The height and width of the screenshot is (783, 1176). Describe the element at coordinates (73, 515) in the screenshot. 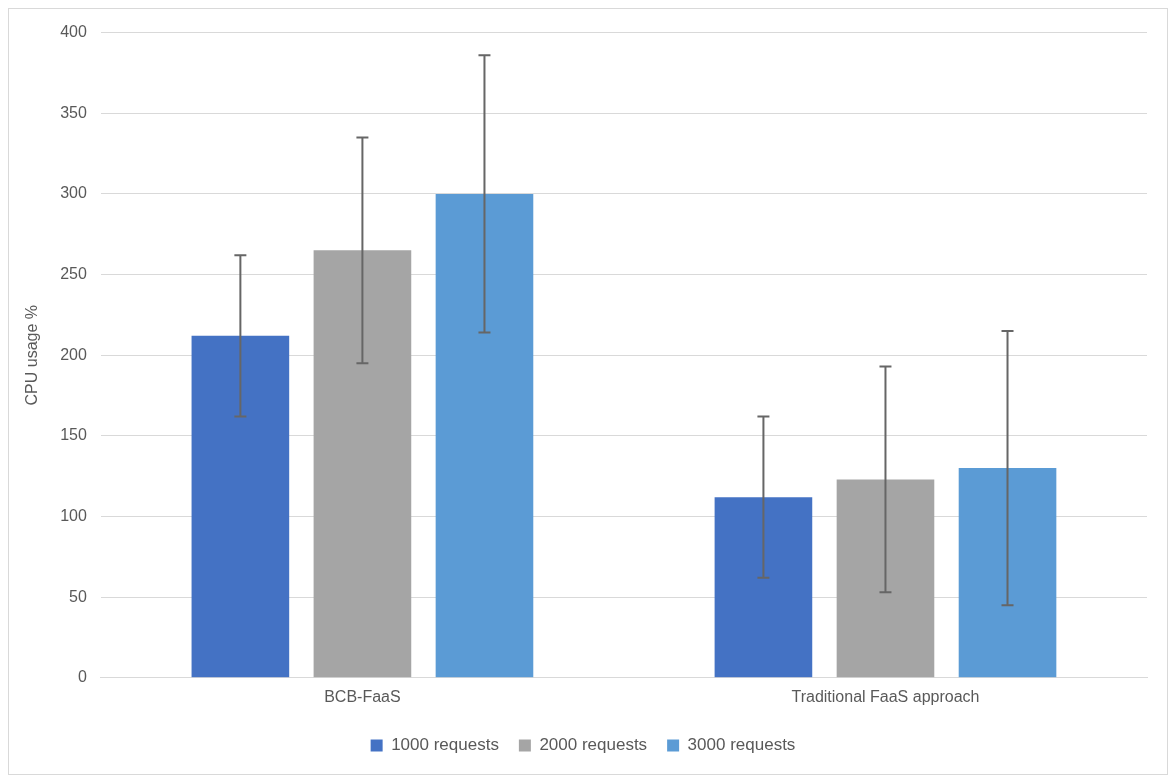

I see `y-tick-label: 100` at that location.